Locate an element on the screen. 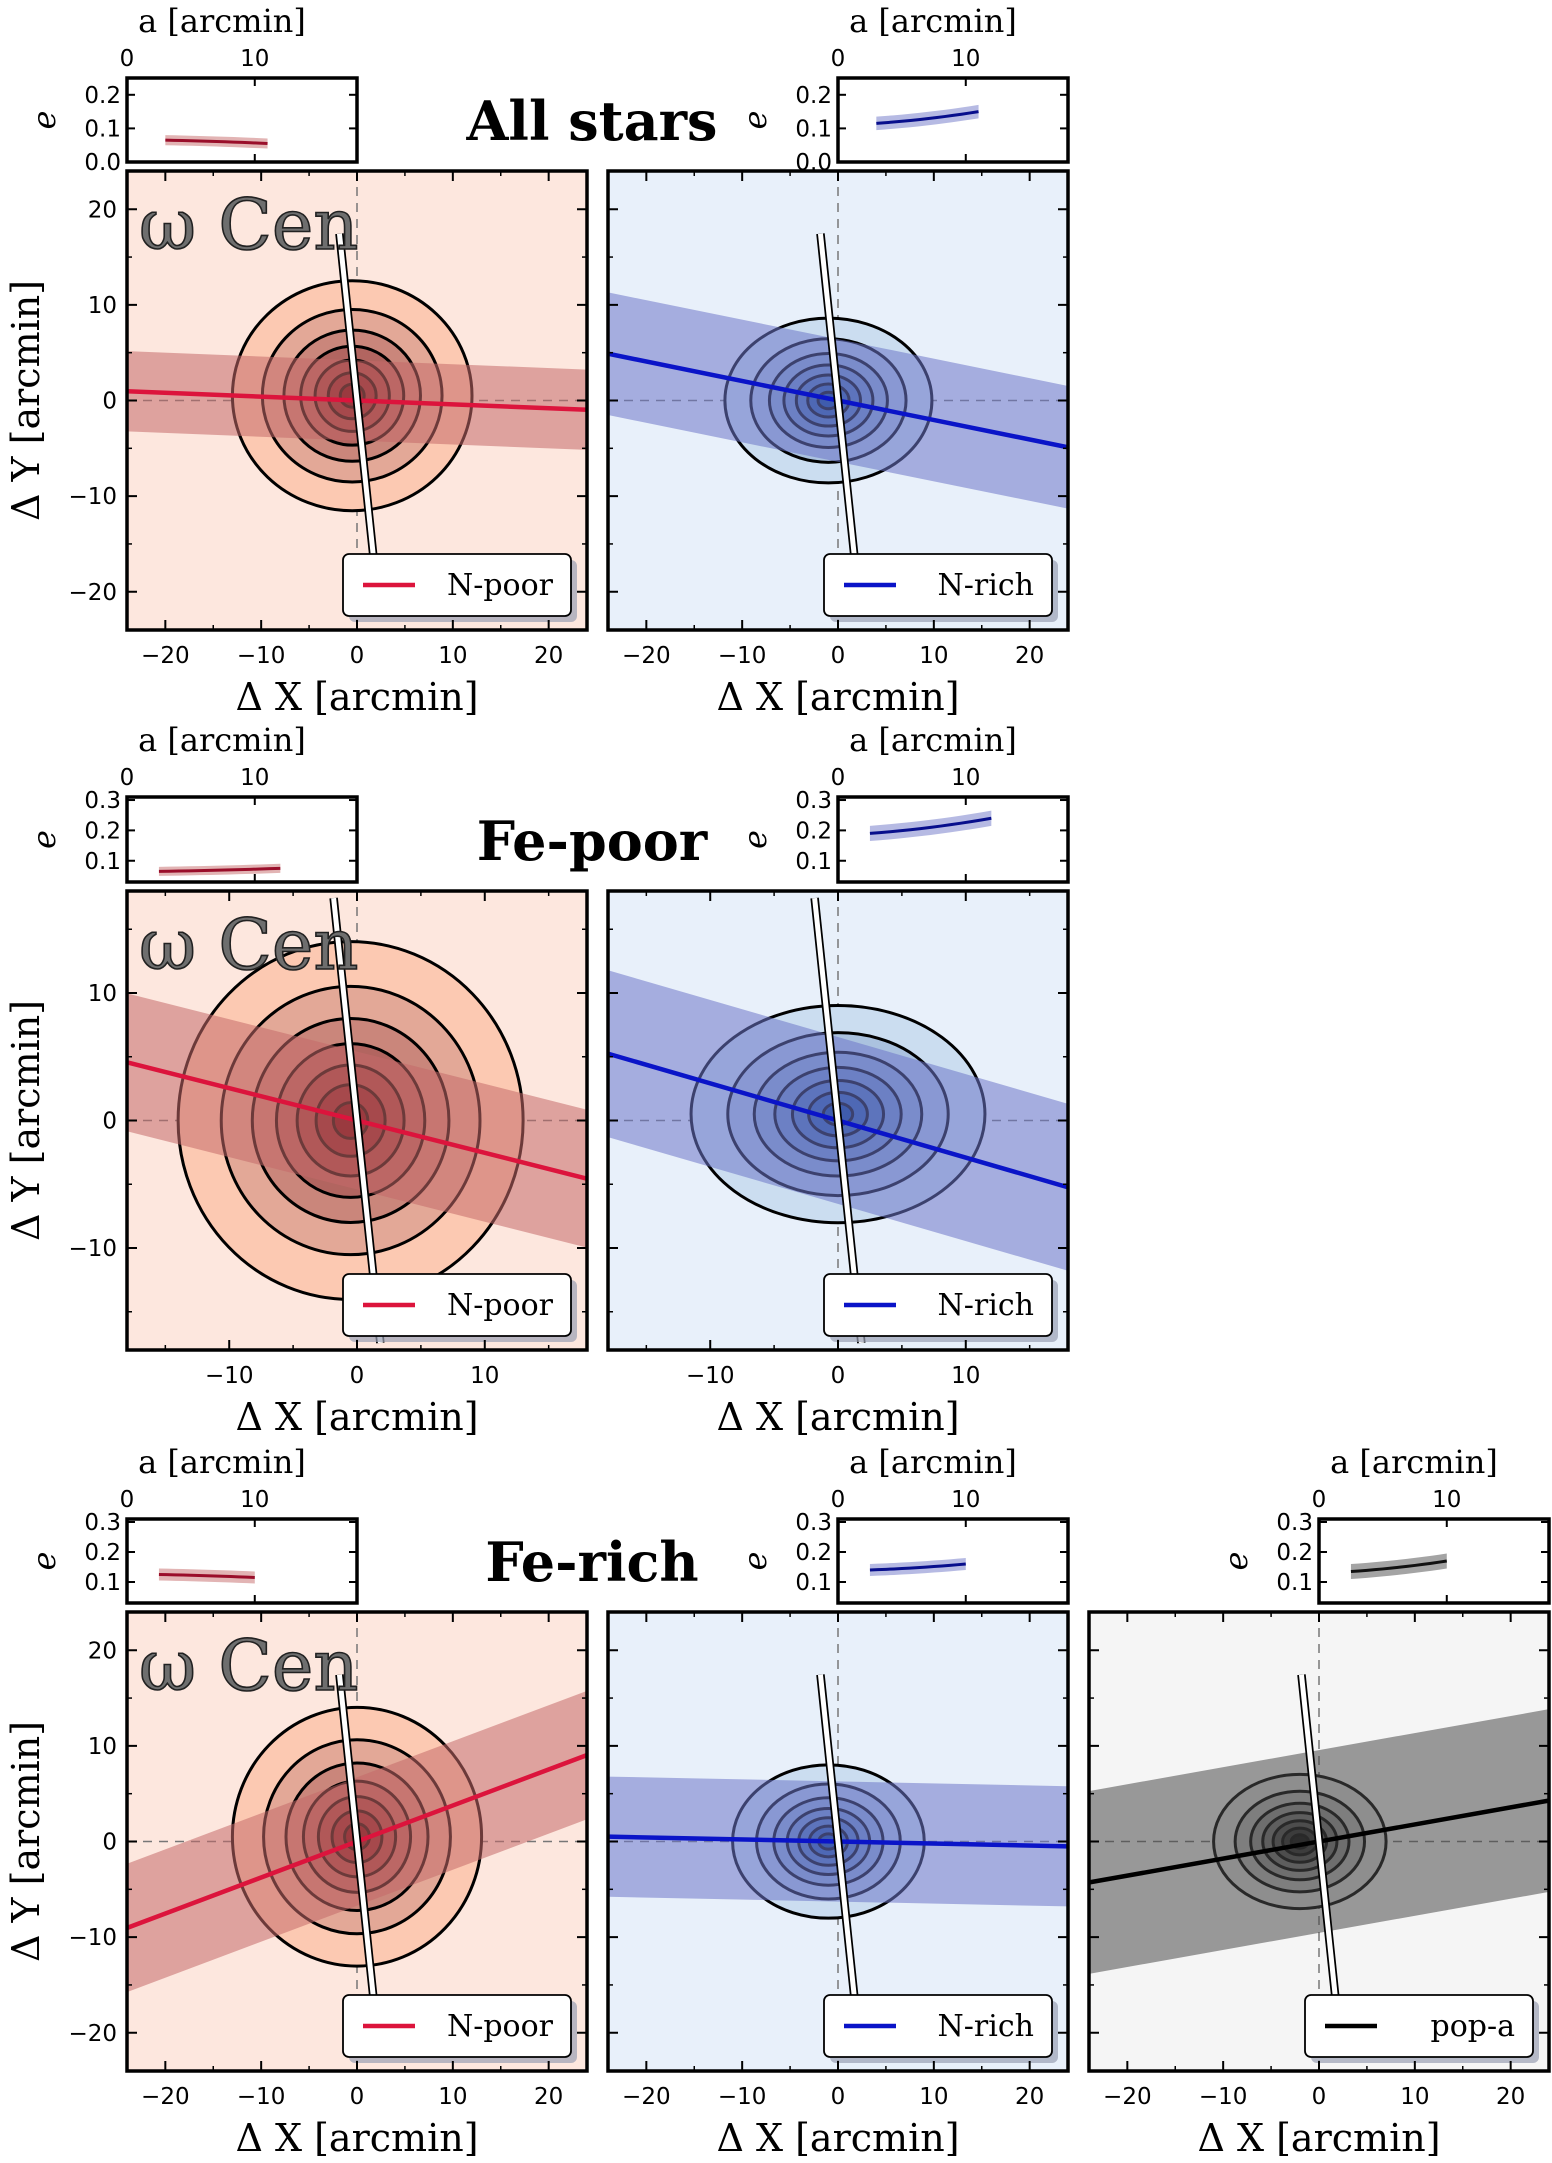  inset-0-1: 0 10 0.0 0.1 0.2 a [arcmin] e is located at coordinates (903, 89).